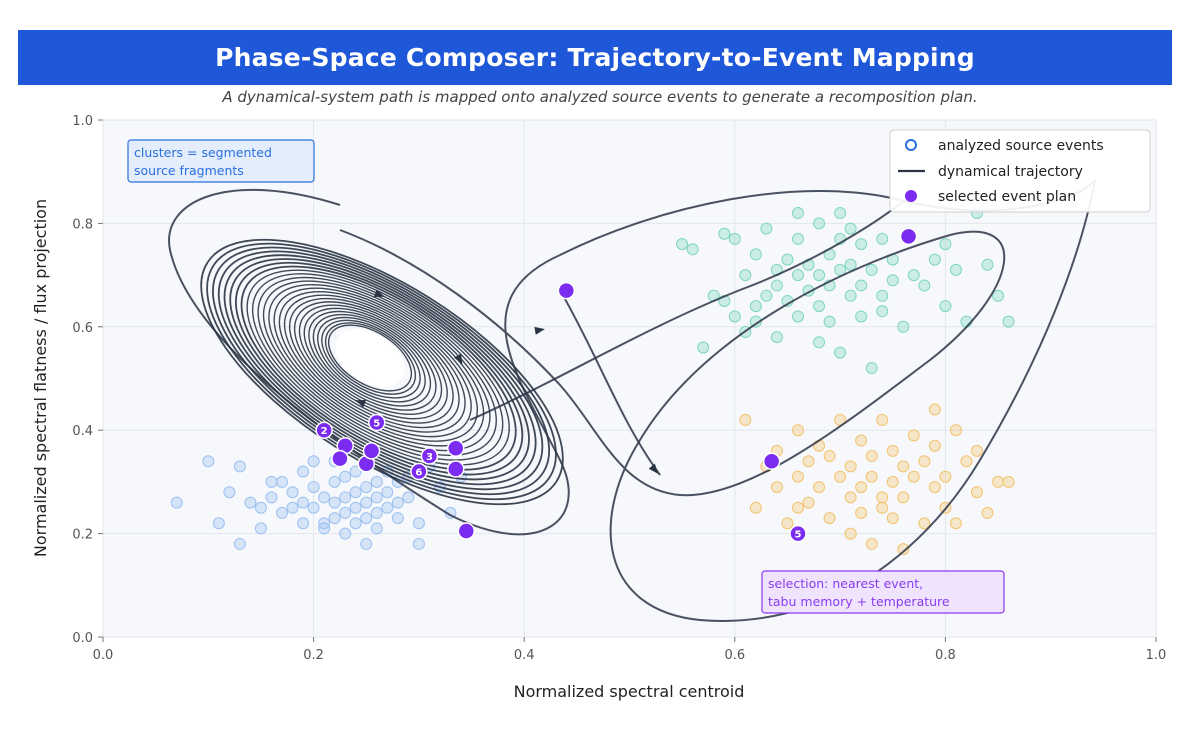 This screenshot has width=1200, height=735. Describe the element at coordinates (1007, 197) in the screenshot. I see `legend-plan-label: selected event plan` at that location.